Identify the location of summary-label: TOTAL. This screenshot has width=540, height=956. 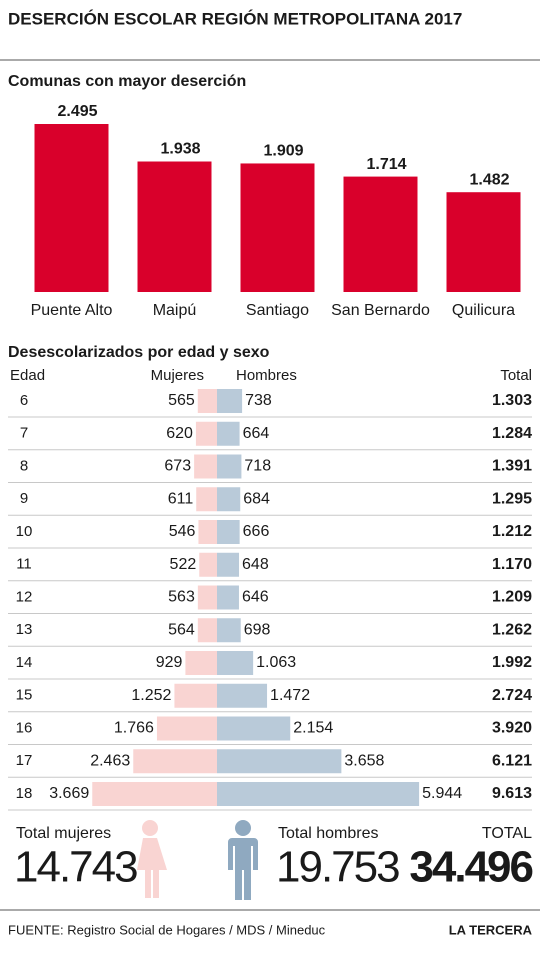
(507, 833).